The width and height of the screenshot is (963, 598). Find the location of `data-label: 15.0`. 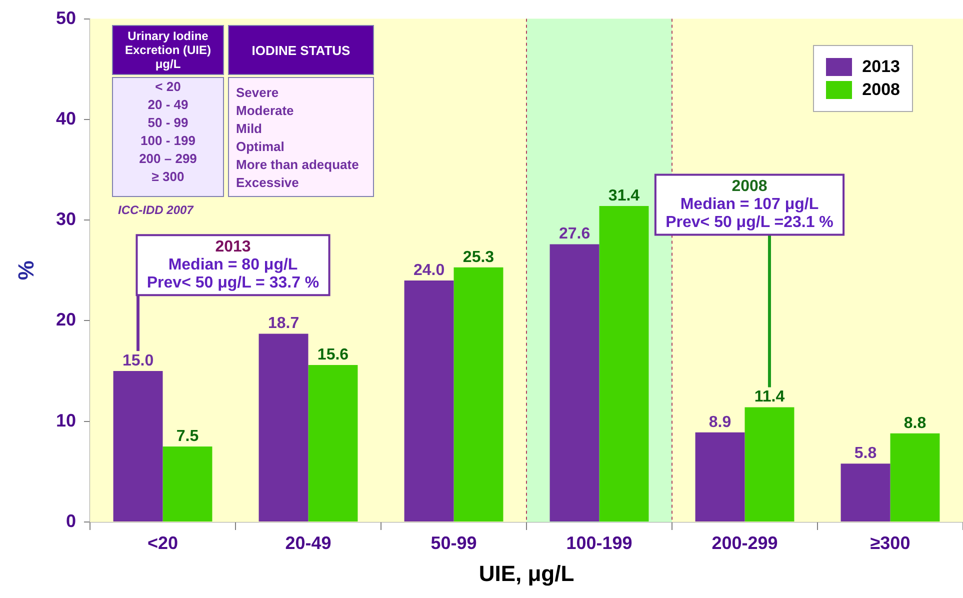

data-label: 15.0 is located at coordinates (138, 361).